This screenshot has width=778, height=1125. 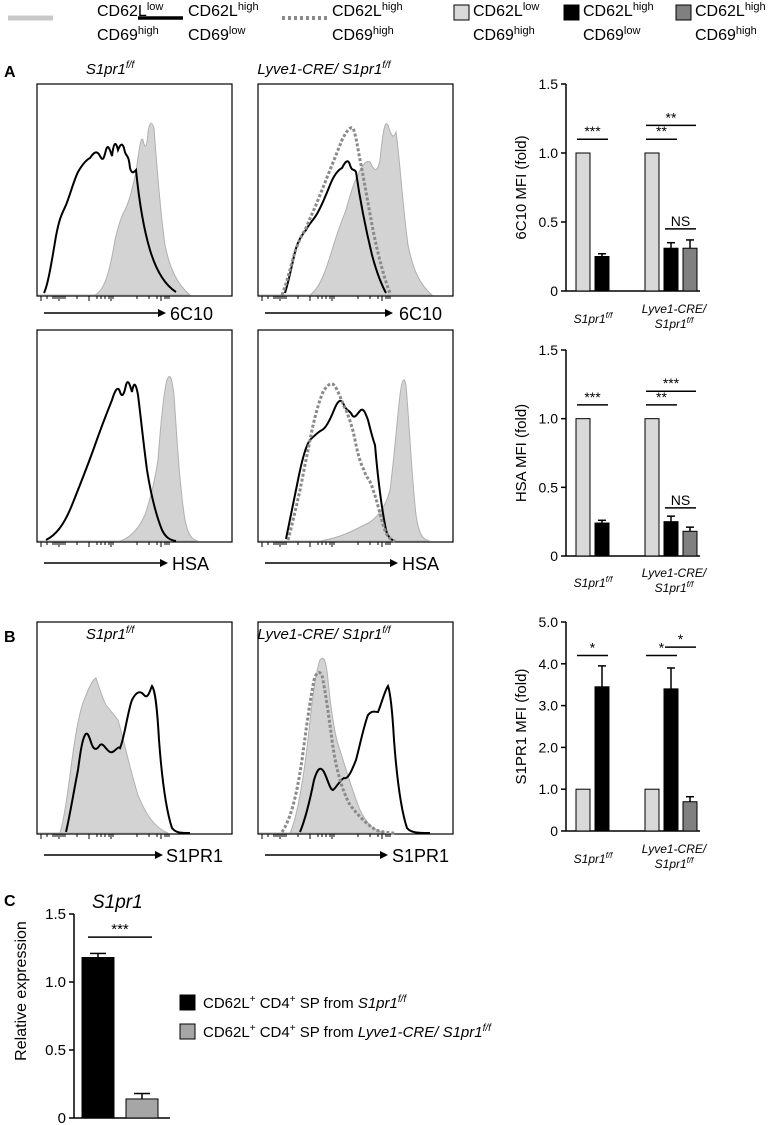 What do you see at coordinates (117, 902) in the screenshot?
I see `panel-c-title: S1pr1` at bounding box center [117, 902].